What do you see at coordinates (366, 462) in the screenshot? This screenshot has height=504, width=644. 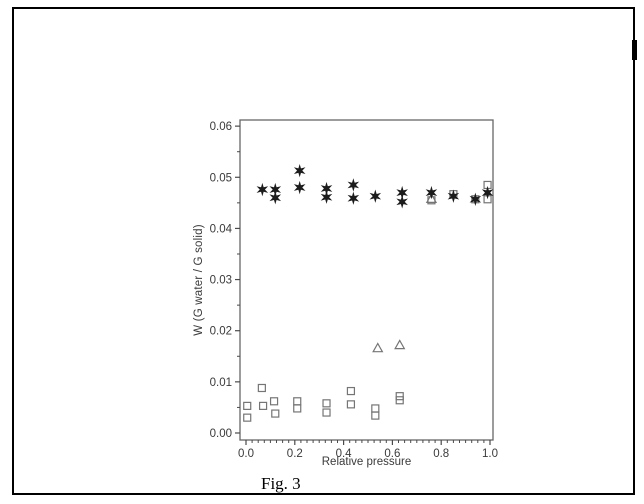 I see `x-axis-label: Relative pressure` at bounding box center [366, 462].